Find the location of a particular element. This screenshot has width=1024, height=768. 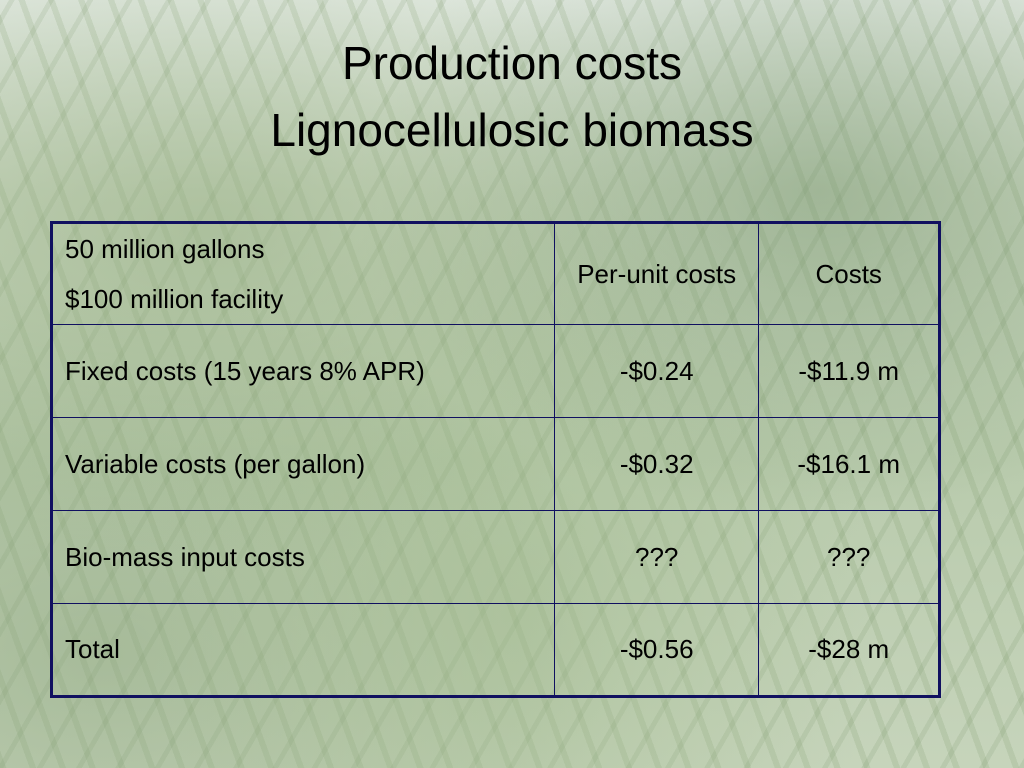

row-label: Bio-mass input costs is located at coordinates (303, 557).